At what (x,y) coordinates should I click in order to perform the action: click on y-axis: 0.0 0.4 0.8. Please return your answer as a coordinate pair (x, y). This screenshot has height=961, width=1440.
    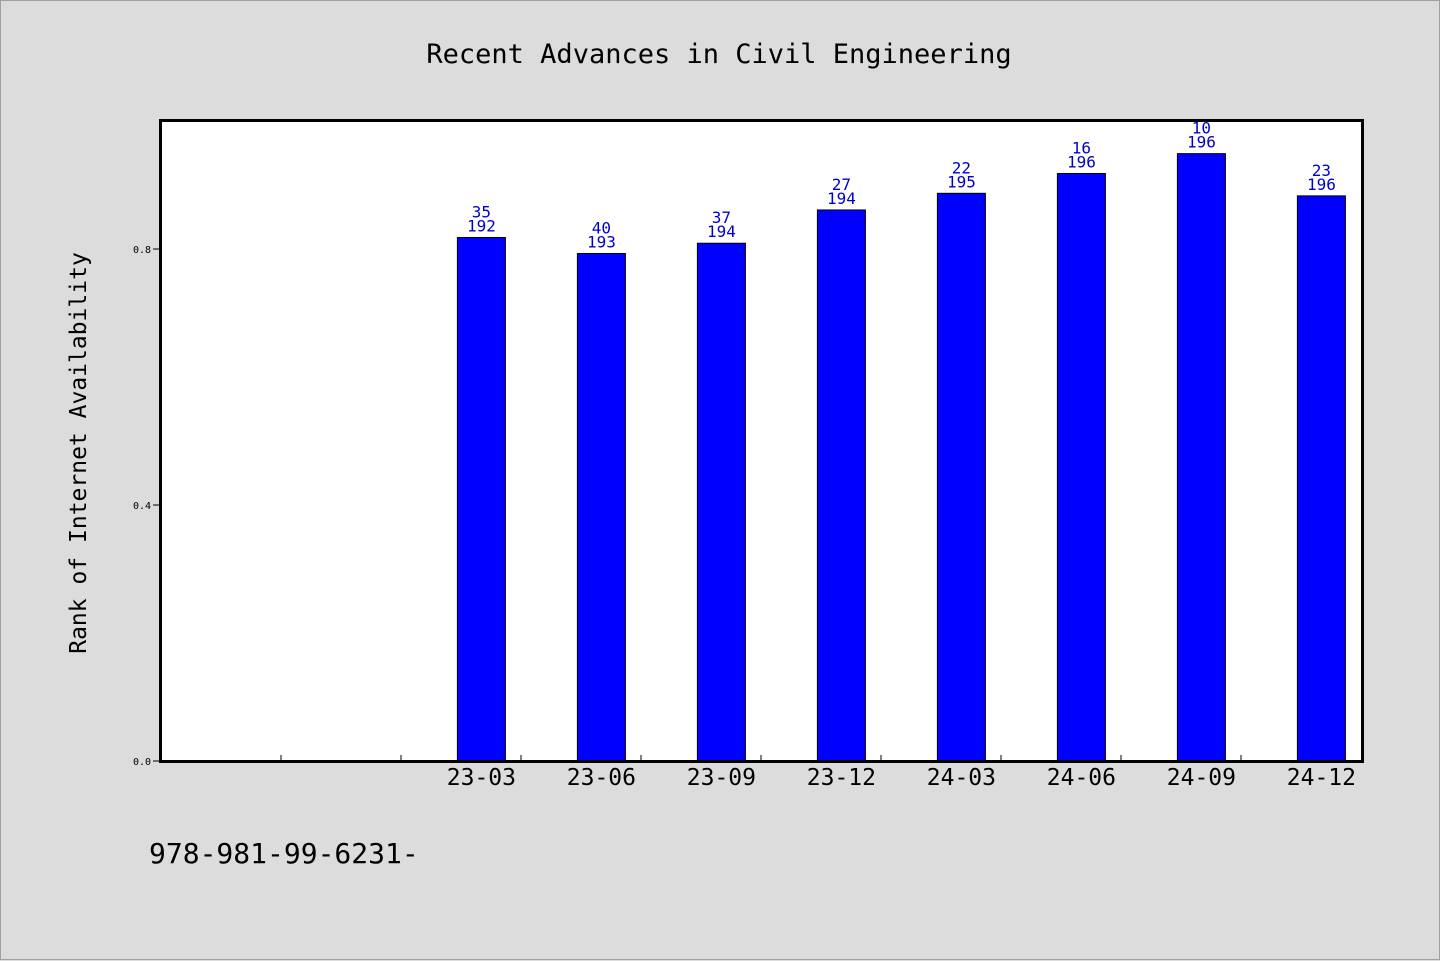
    Looking at the image, I should click on (147, 506).